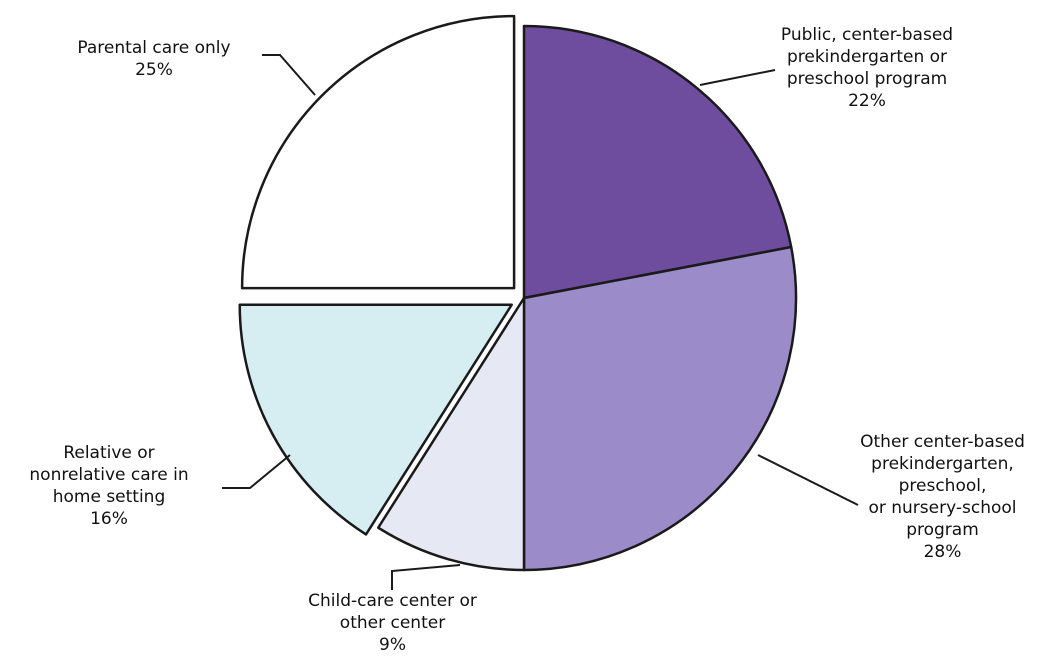 This screenshot has width=1059, height=659. Describe the element at coordinates (109, 519) in the screenshot. I see `slice-value-relative-care: 16%` at that location.